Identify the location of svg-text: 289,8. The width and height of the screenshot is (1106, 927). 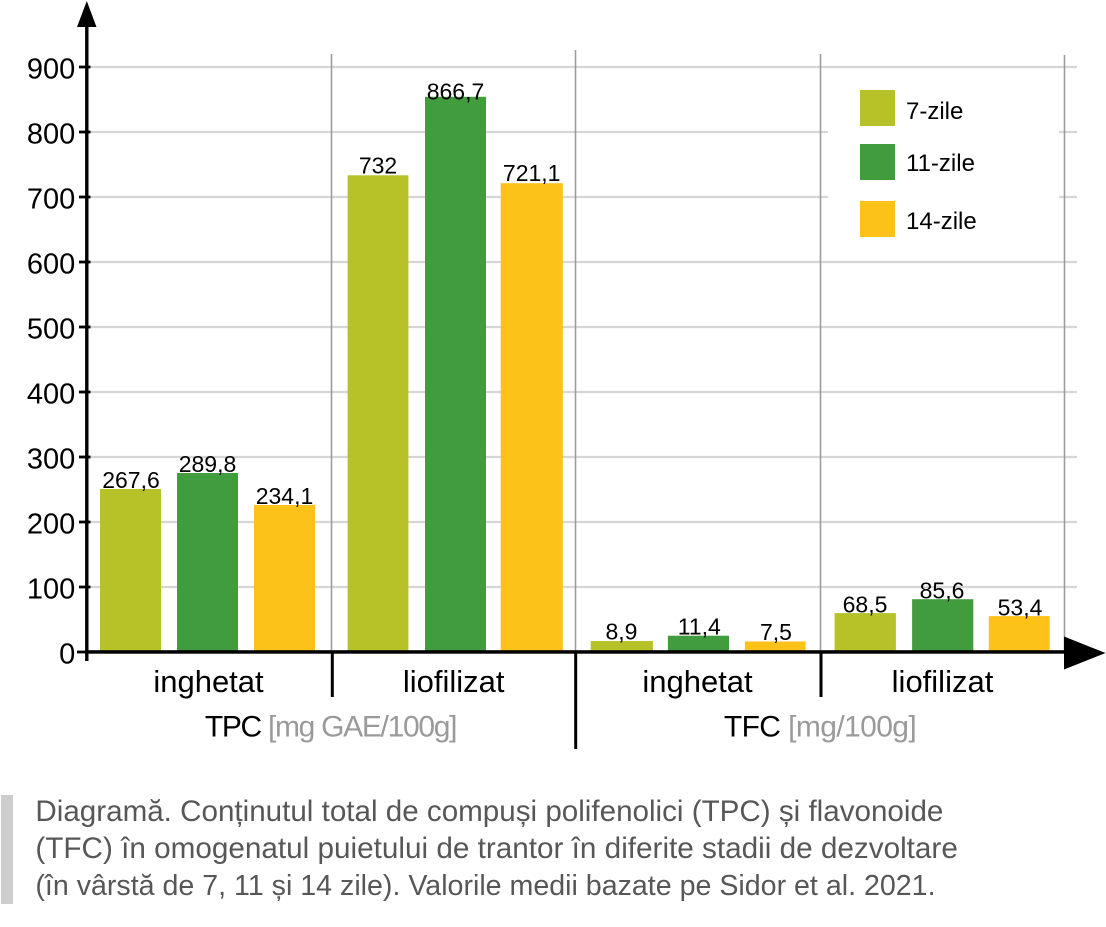
(208, 464).